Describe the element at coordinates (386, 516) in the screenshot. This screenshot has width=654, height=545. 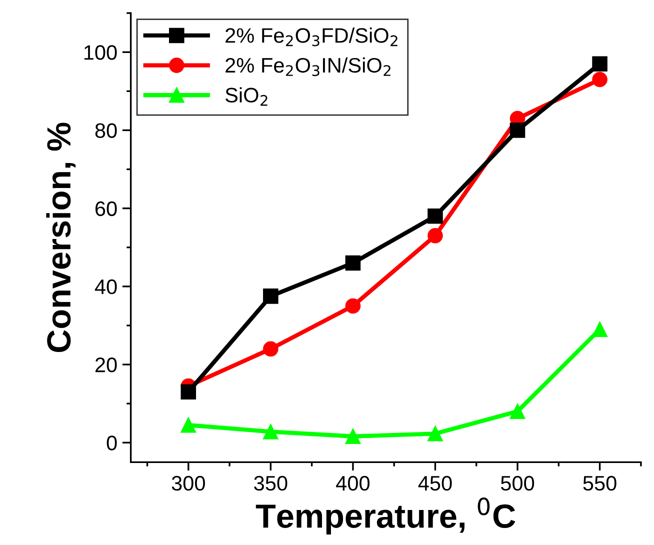
I see `x-axis-title: Temperature, $^{0}$C` at that location.